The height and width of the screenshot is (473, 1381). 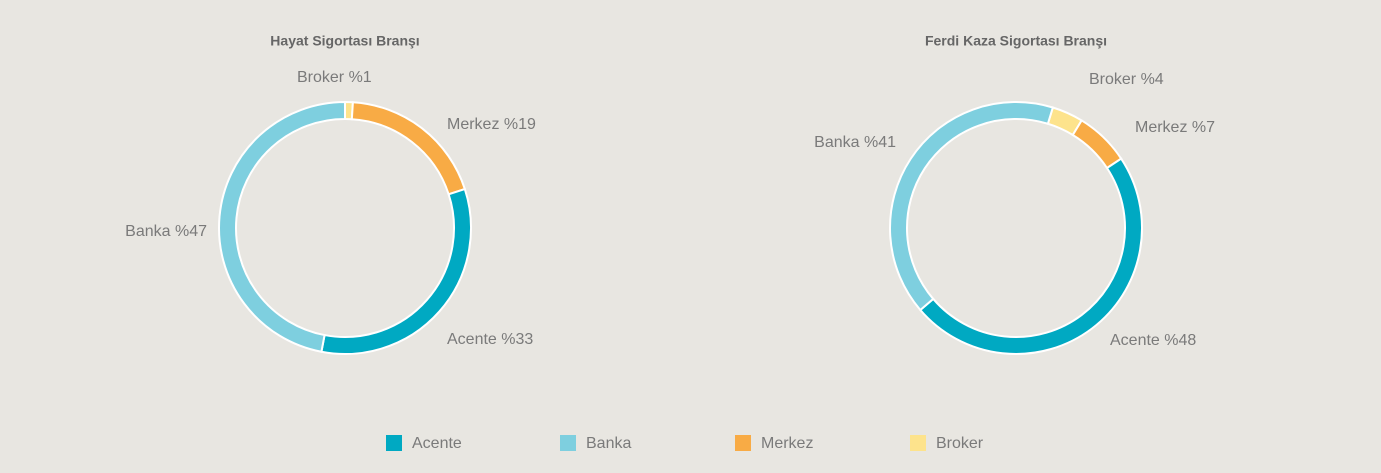 I want to click on slice-label: Merkez %19, so click(x=491, y=124).